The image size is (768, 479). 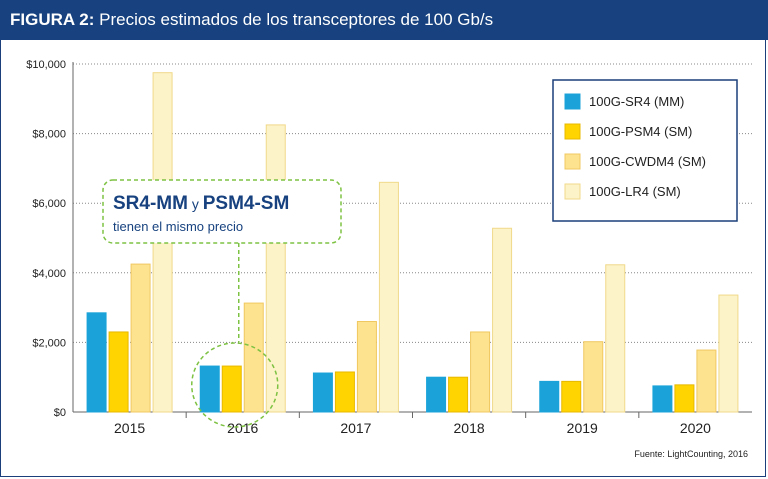 I want to click on legend-label-4: 100G-LR4 (SM), so click(x=635, y=191).